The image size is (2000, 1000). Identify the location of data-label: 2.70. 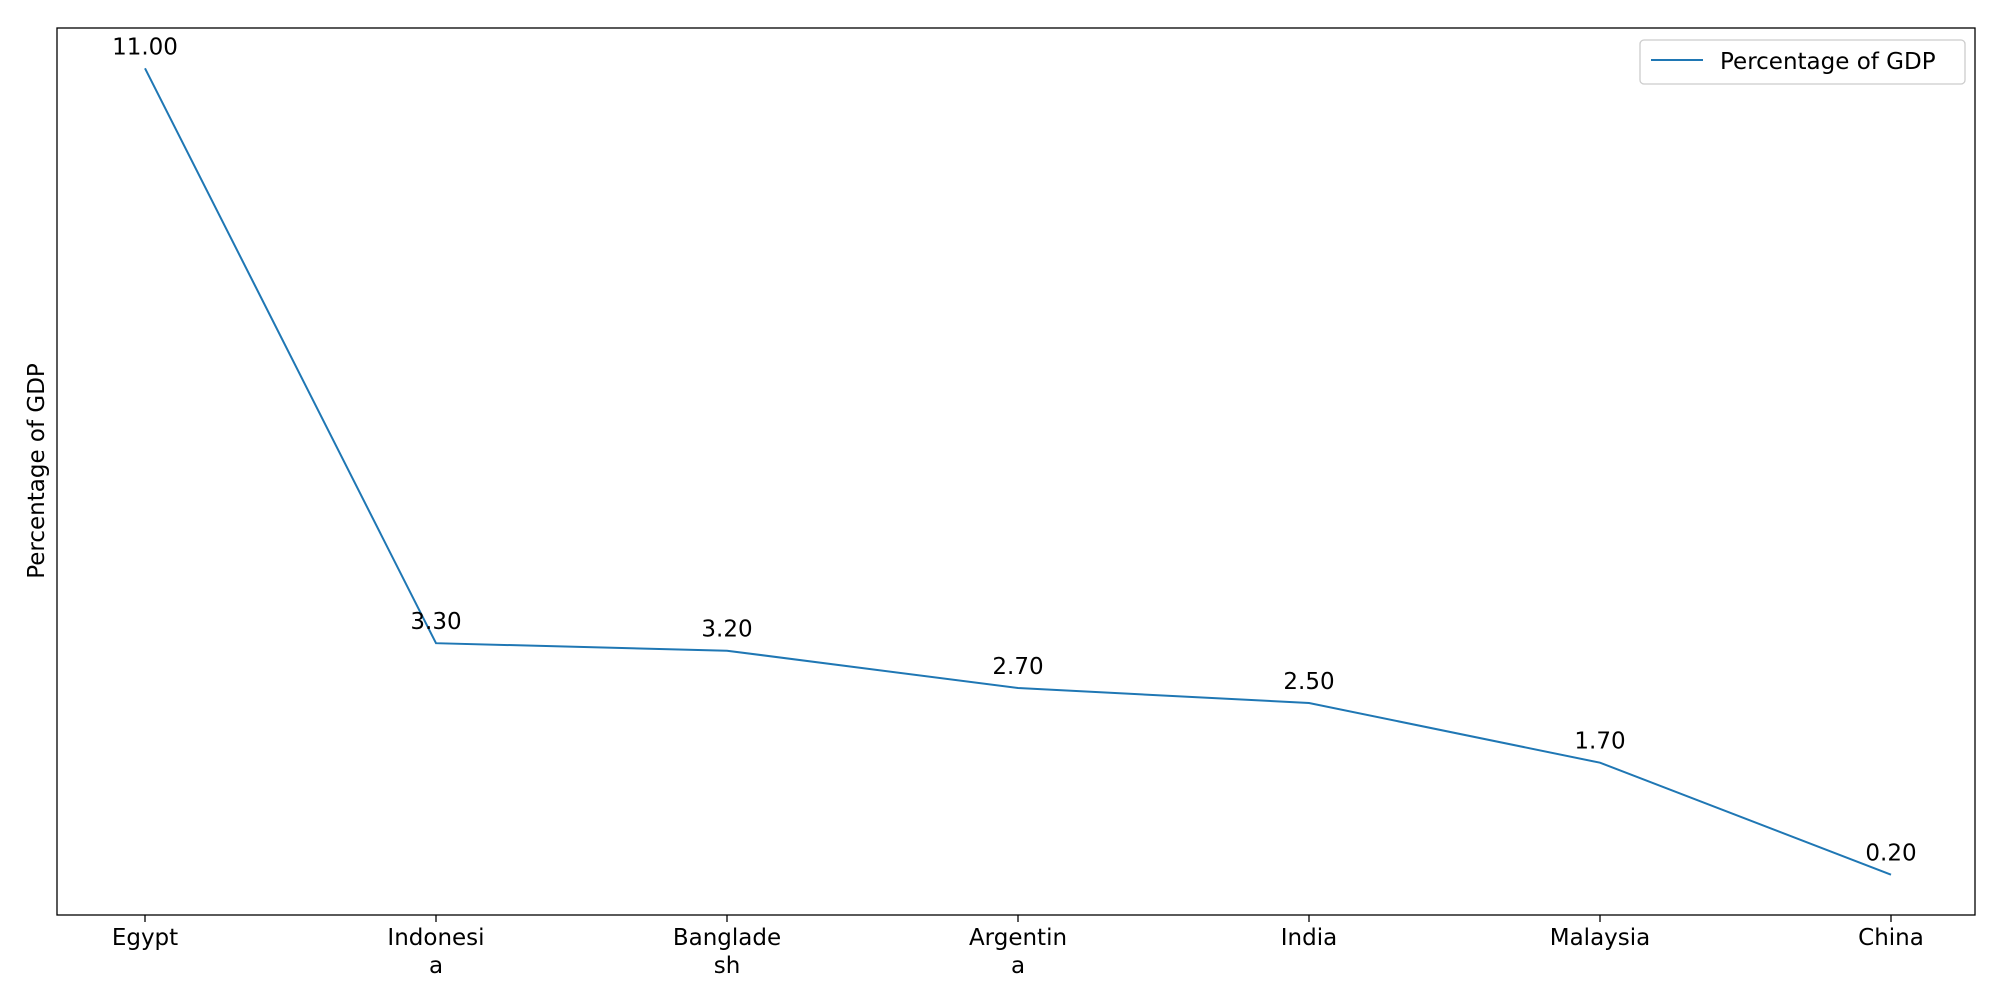
(1017, 667).